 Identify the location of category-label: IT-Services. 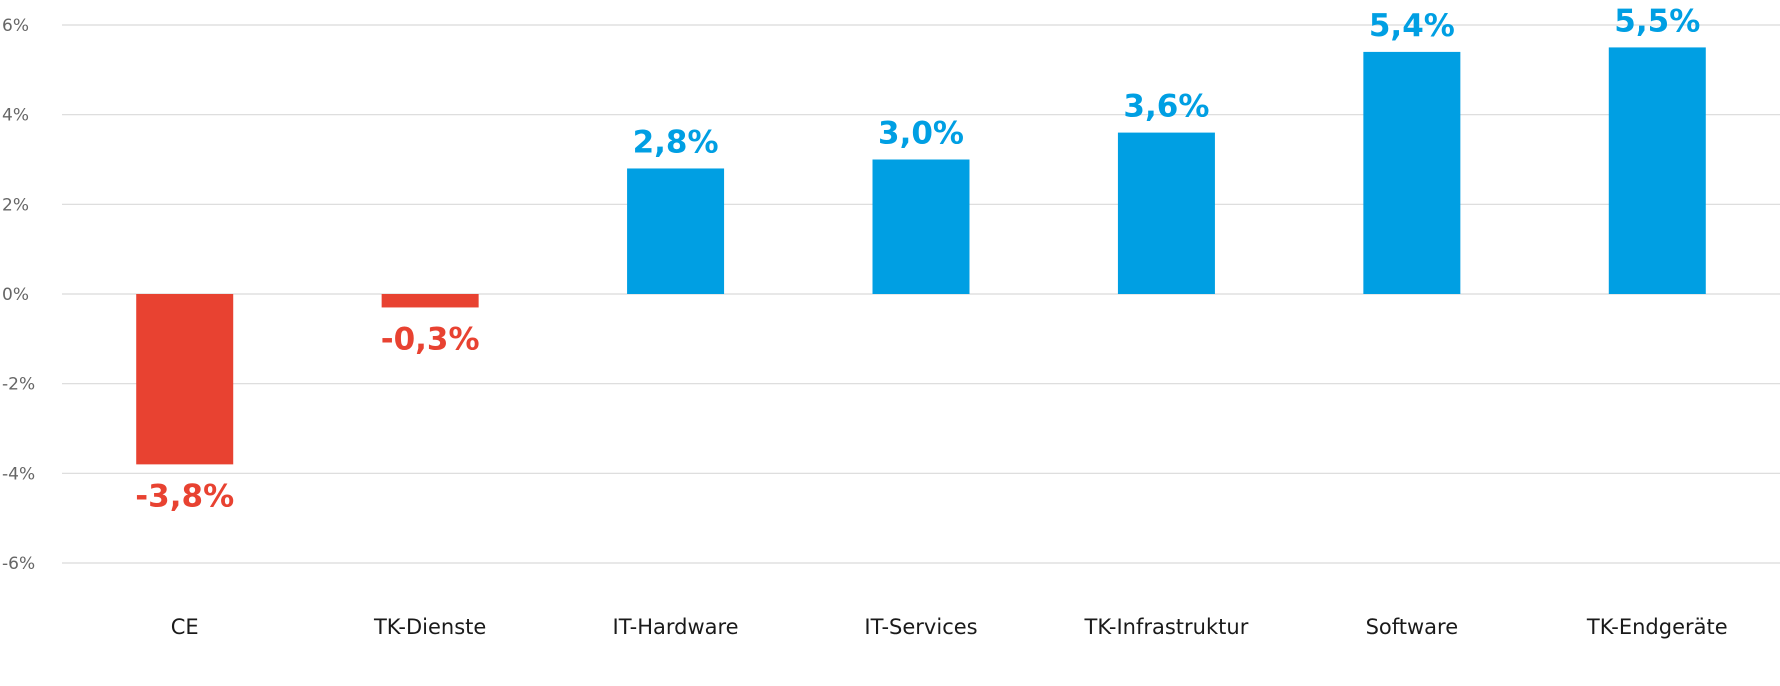
(920, 627).